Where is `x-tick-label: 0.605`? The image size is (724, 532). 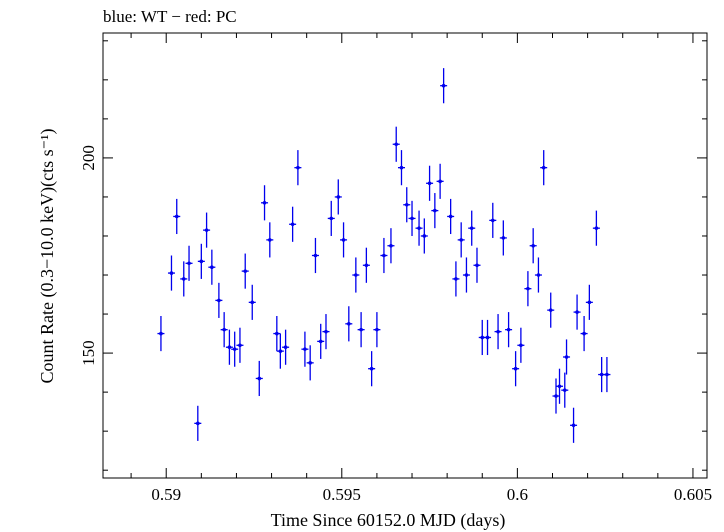 x-tick-label: 0.605 is located at coordinates (693, 494).